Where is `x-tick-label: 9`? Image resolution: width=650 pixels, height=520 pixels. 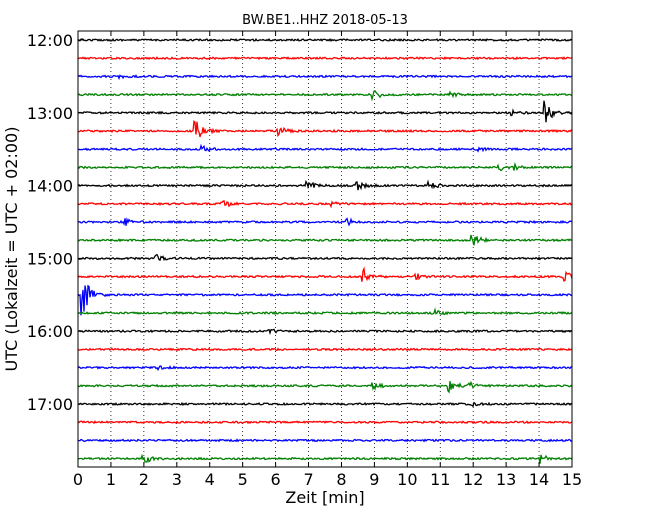 x-tick-label: 9 is located at coordinates (374, 479).